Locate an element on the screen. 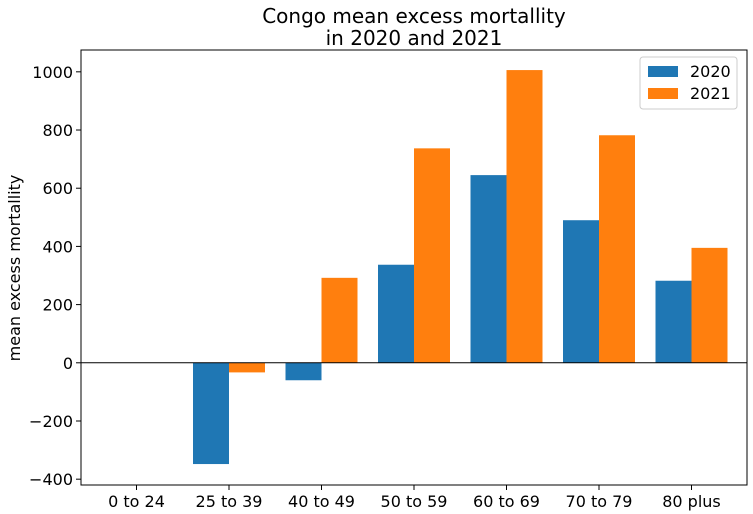  y-tick-label: 0 is located at coordinates (68, 363).